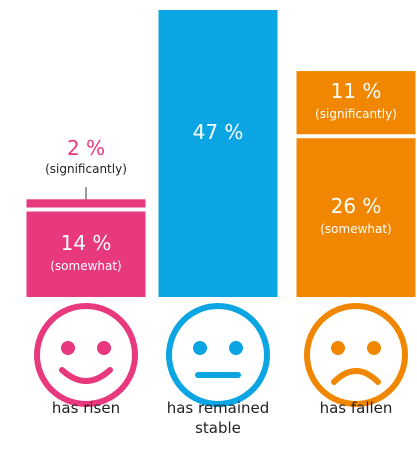 The width and height of the screenshot is (417, 465). What do you see at coordinates (86, 408) in the screenshot?
I see `category-label: has risen` at bounding box center [86, 408].